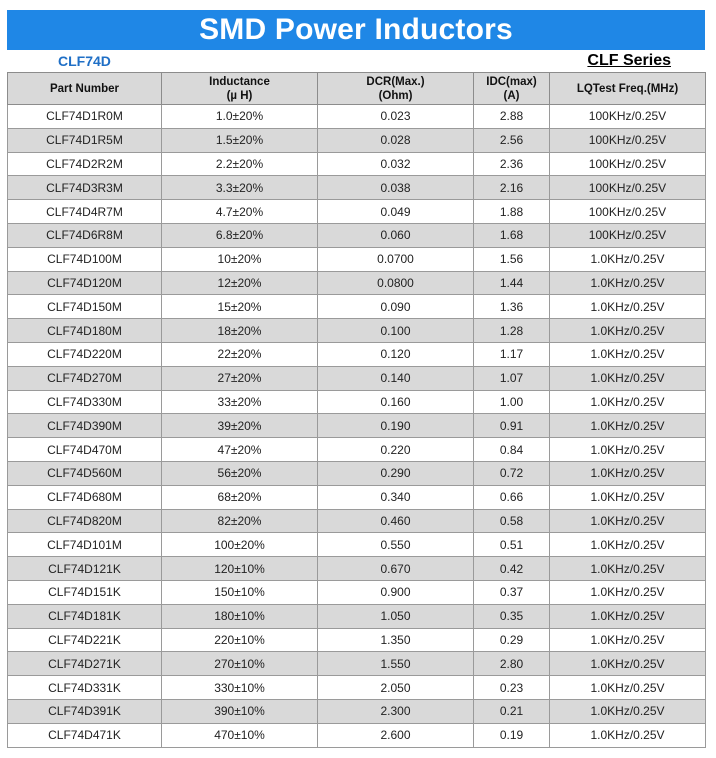  Describe the element at coordinates (239, 616) in the screenshot. I see `inductance-cell: 180±10%` at that location.